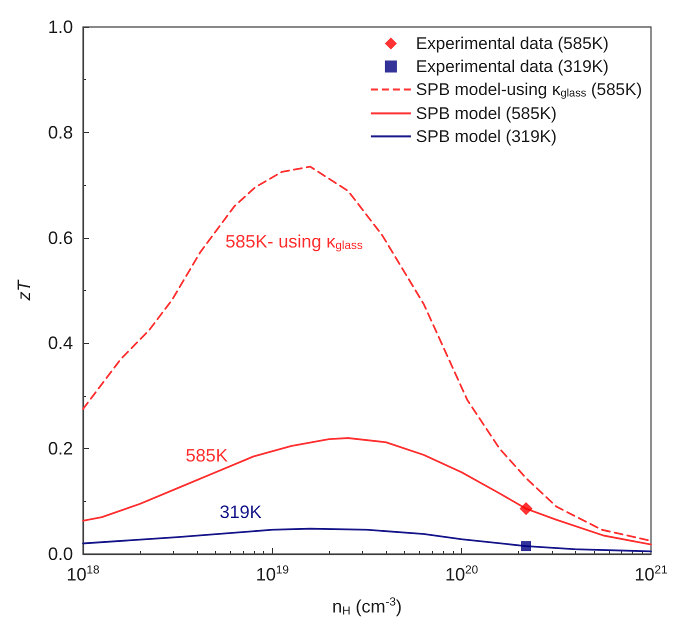  What do you see at coordinates (486, 113) in the screenshot?
I see `legend-label: SPB model (585K)` at bounding box center [486, 113].